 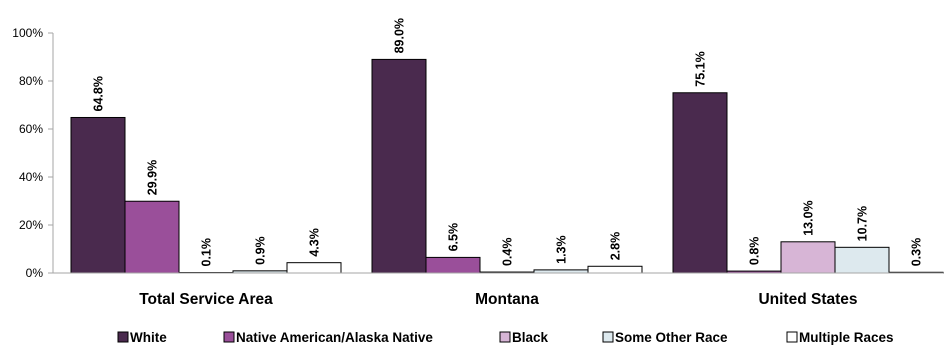 What do you see at coordinates (671, 337) in the screenshot?
I see `legend-label: Some Other Race` at bounding box center [671, 337].